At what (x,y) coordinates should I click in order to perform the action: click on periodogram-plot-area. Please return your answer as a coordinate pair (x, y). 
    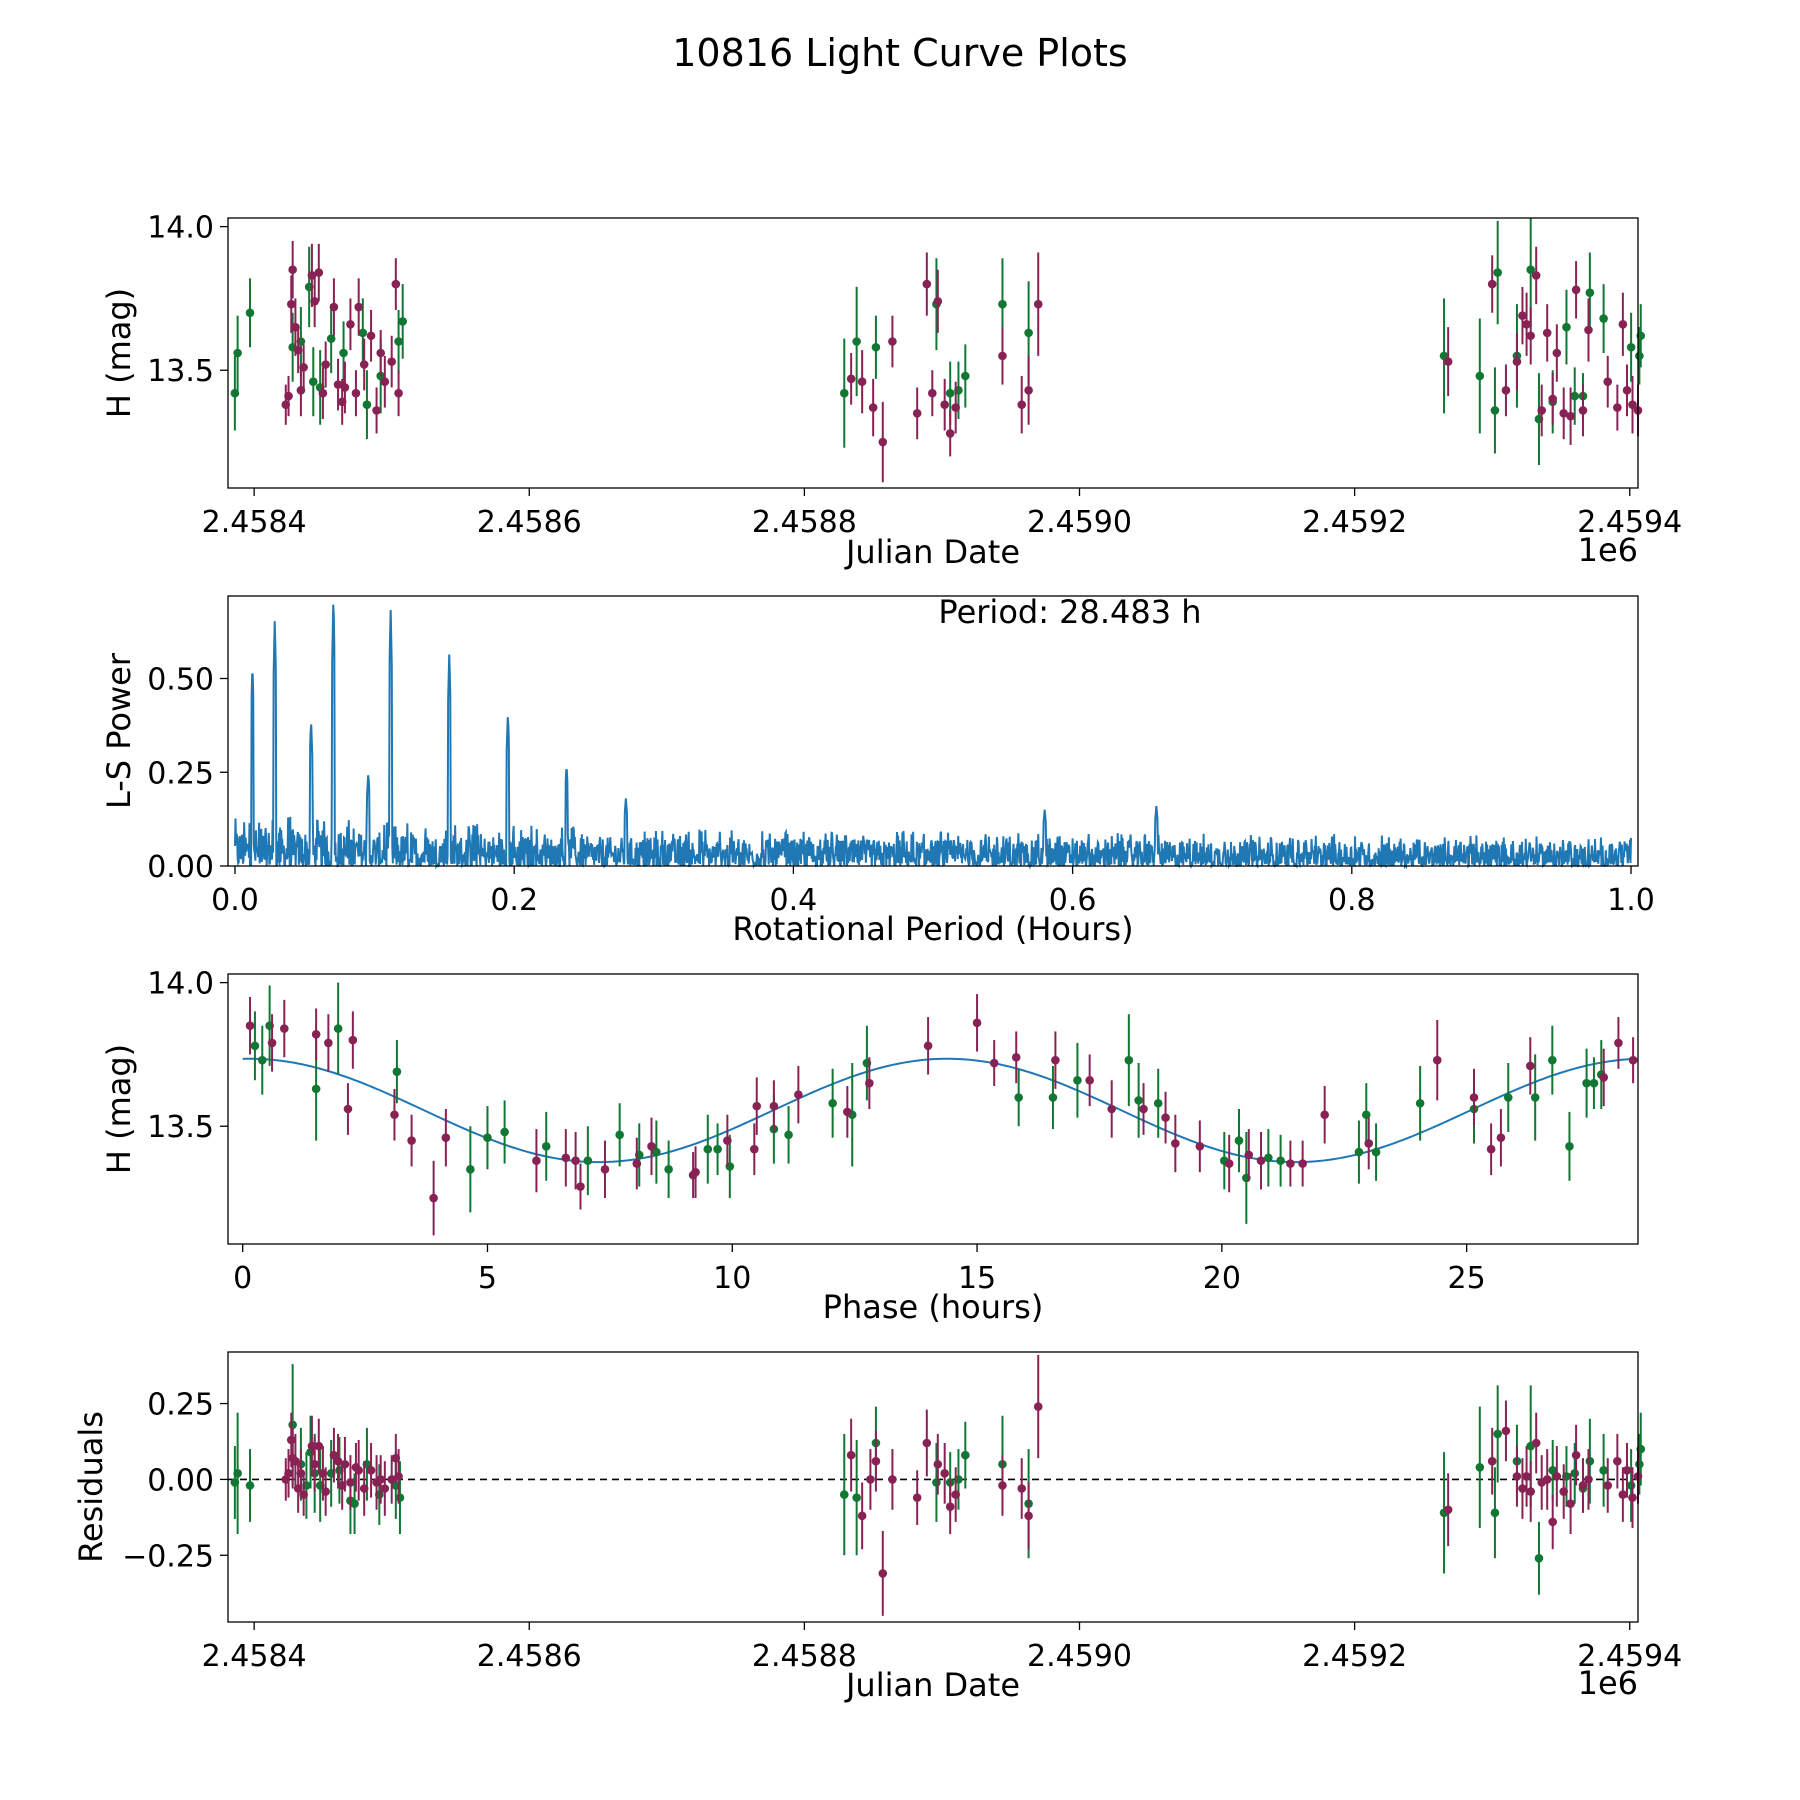
    Looking at the image, I should click on (933, 737).